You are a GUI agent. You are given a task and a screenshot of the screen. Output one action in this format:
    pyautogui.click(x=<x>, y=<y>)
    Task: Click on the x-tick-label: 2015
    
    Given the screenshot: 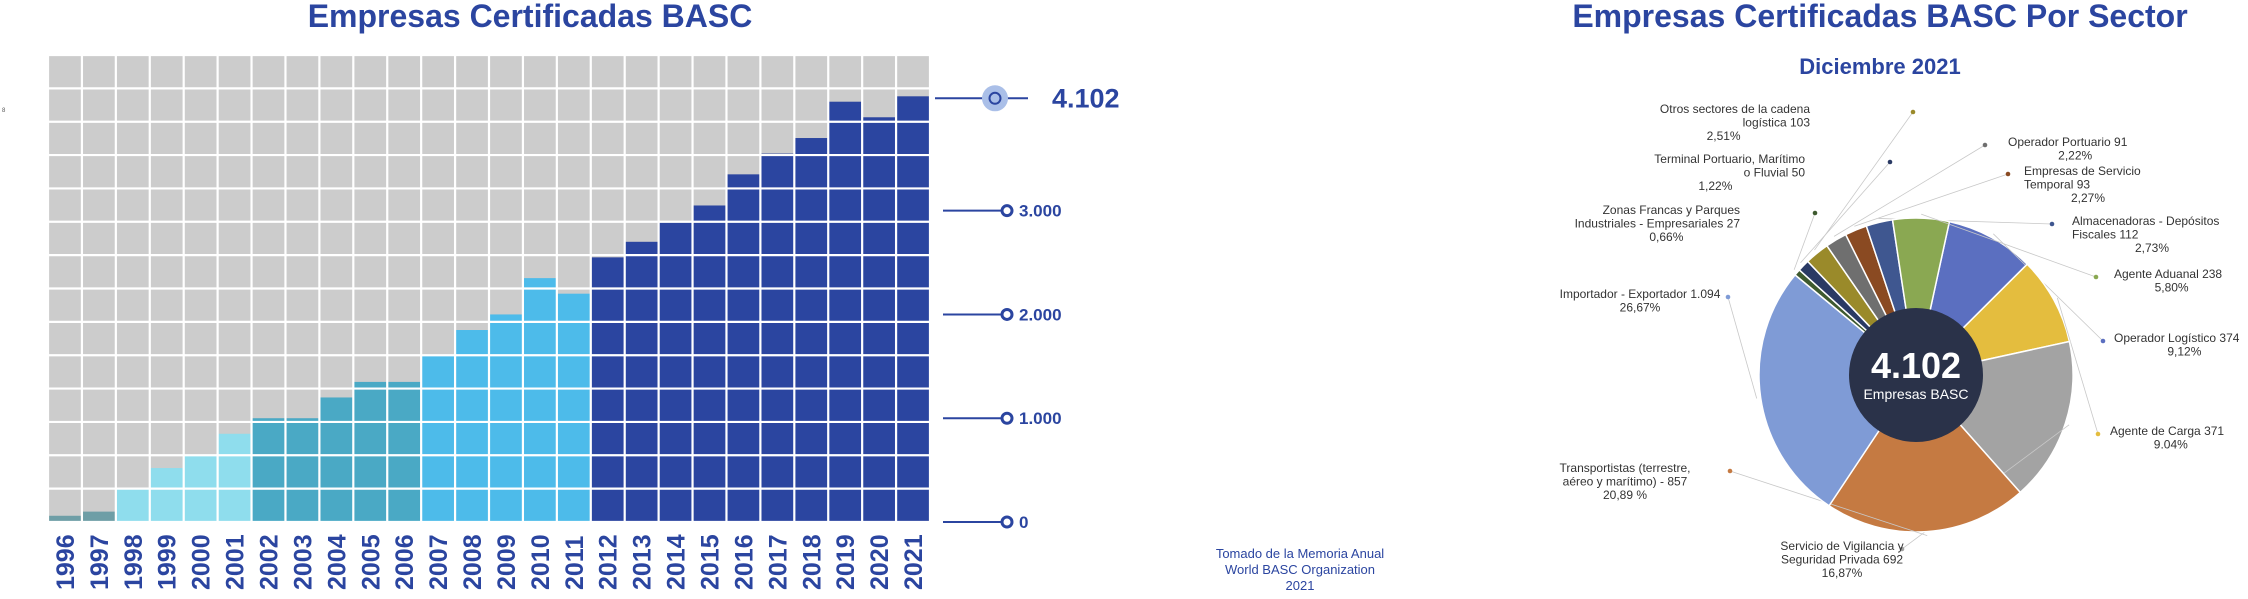 What is the action you would take?
    pyautogui.click(x=711, y=562)
    